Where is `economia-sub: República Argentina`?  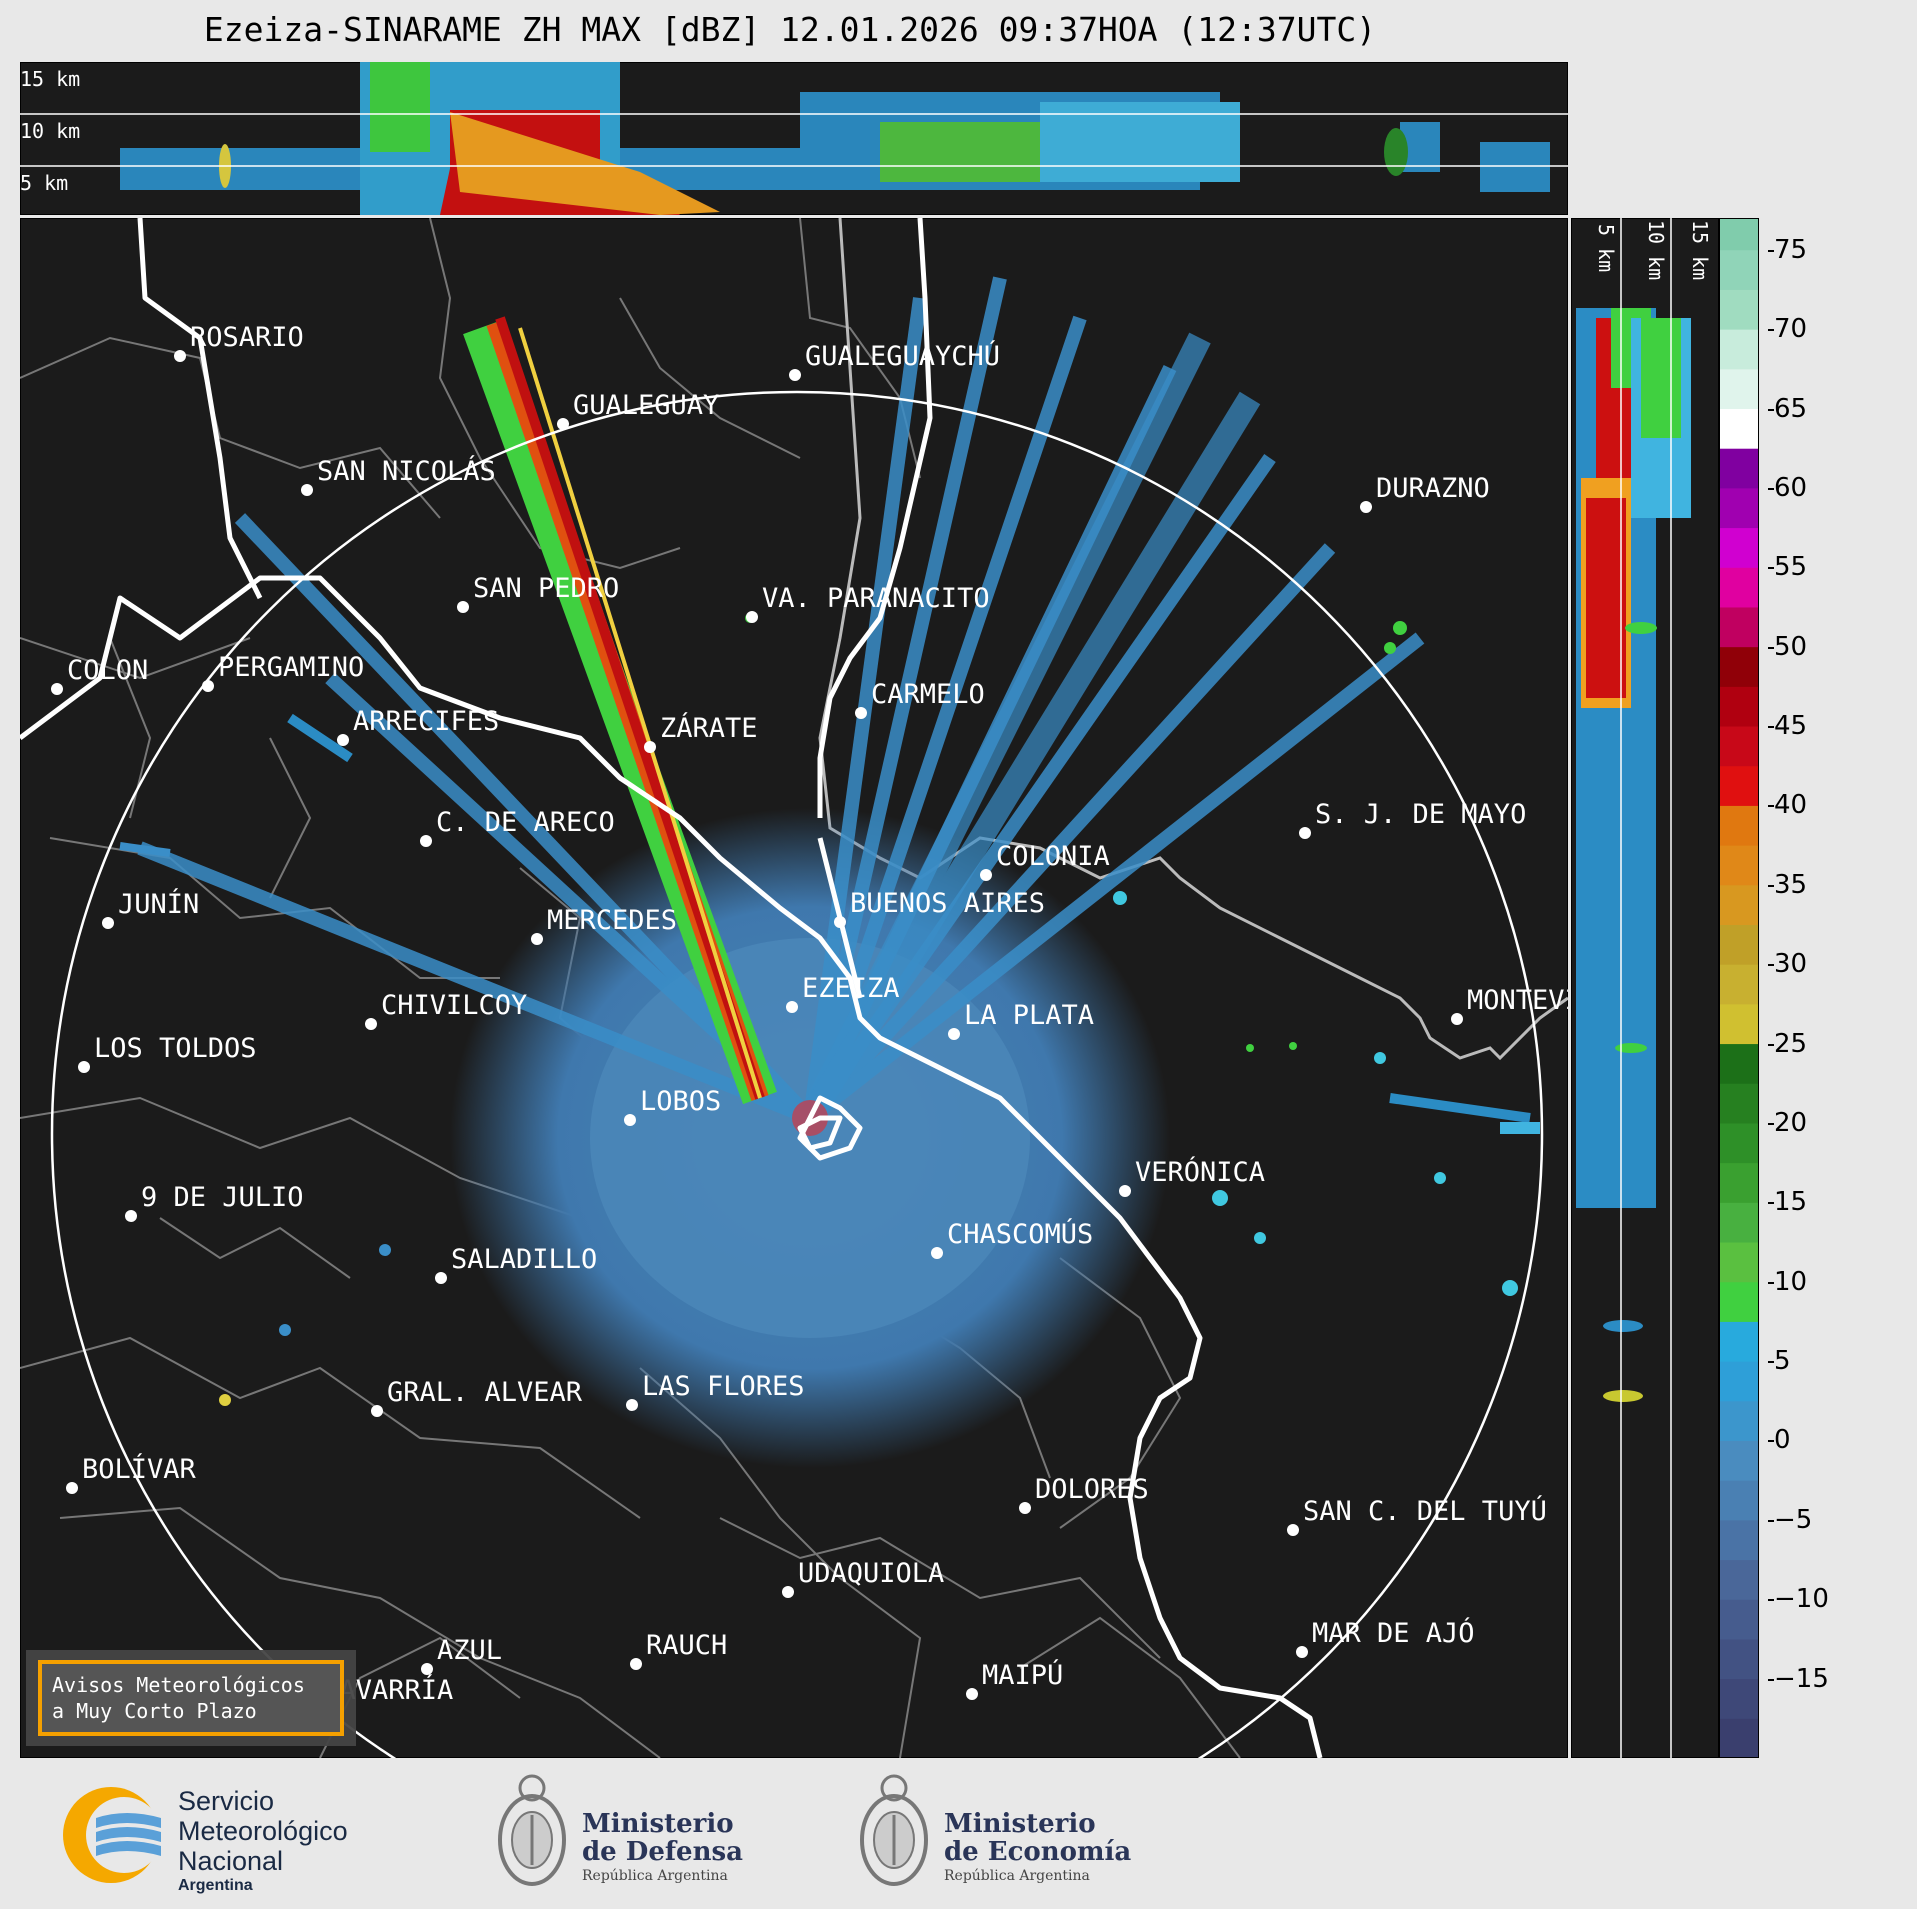
economia-sub: República Argentina is located at coordinates (1017, 1876).